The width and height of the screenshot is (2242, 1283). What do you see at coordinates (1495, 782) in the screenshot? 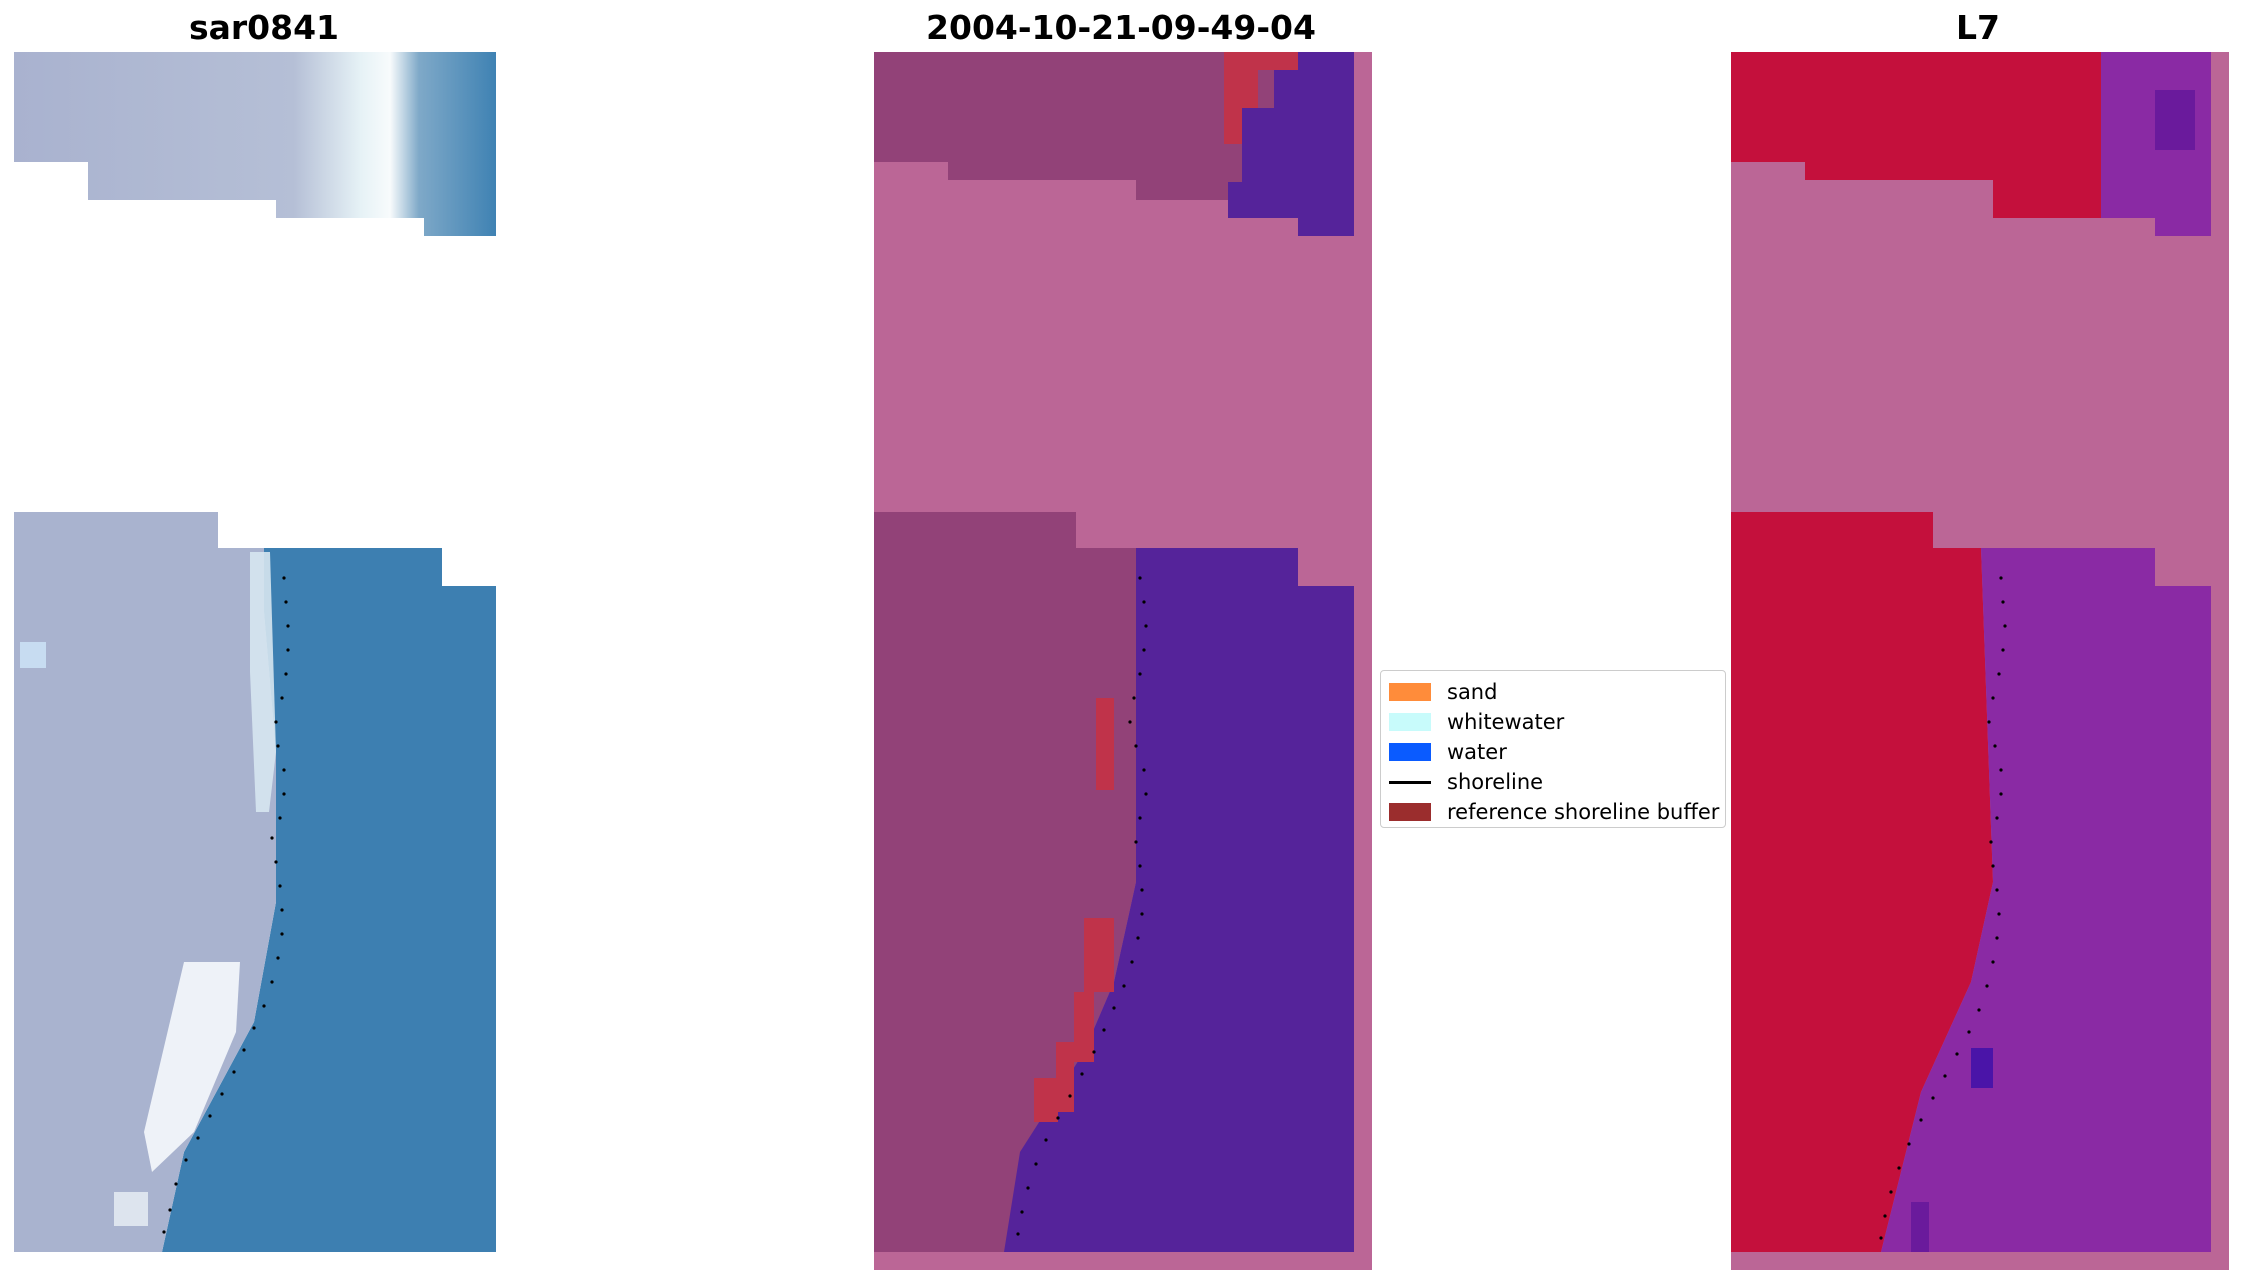
I see `legend-label: shoreline` at bounding box center [1495, 782].